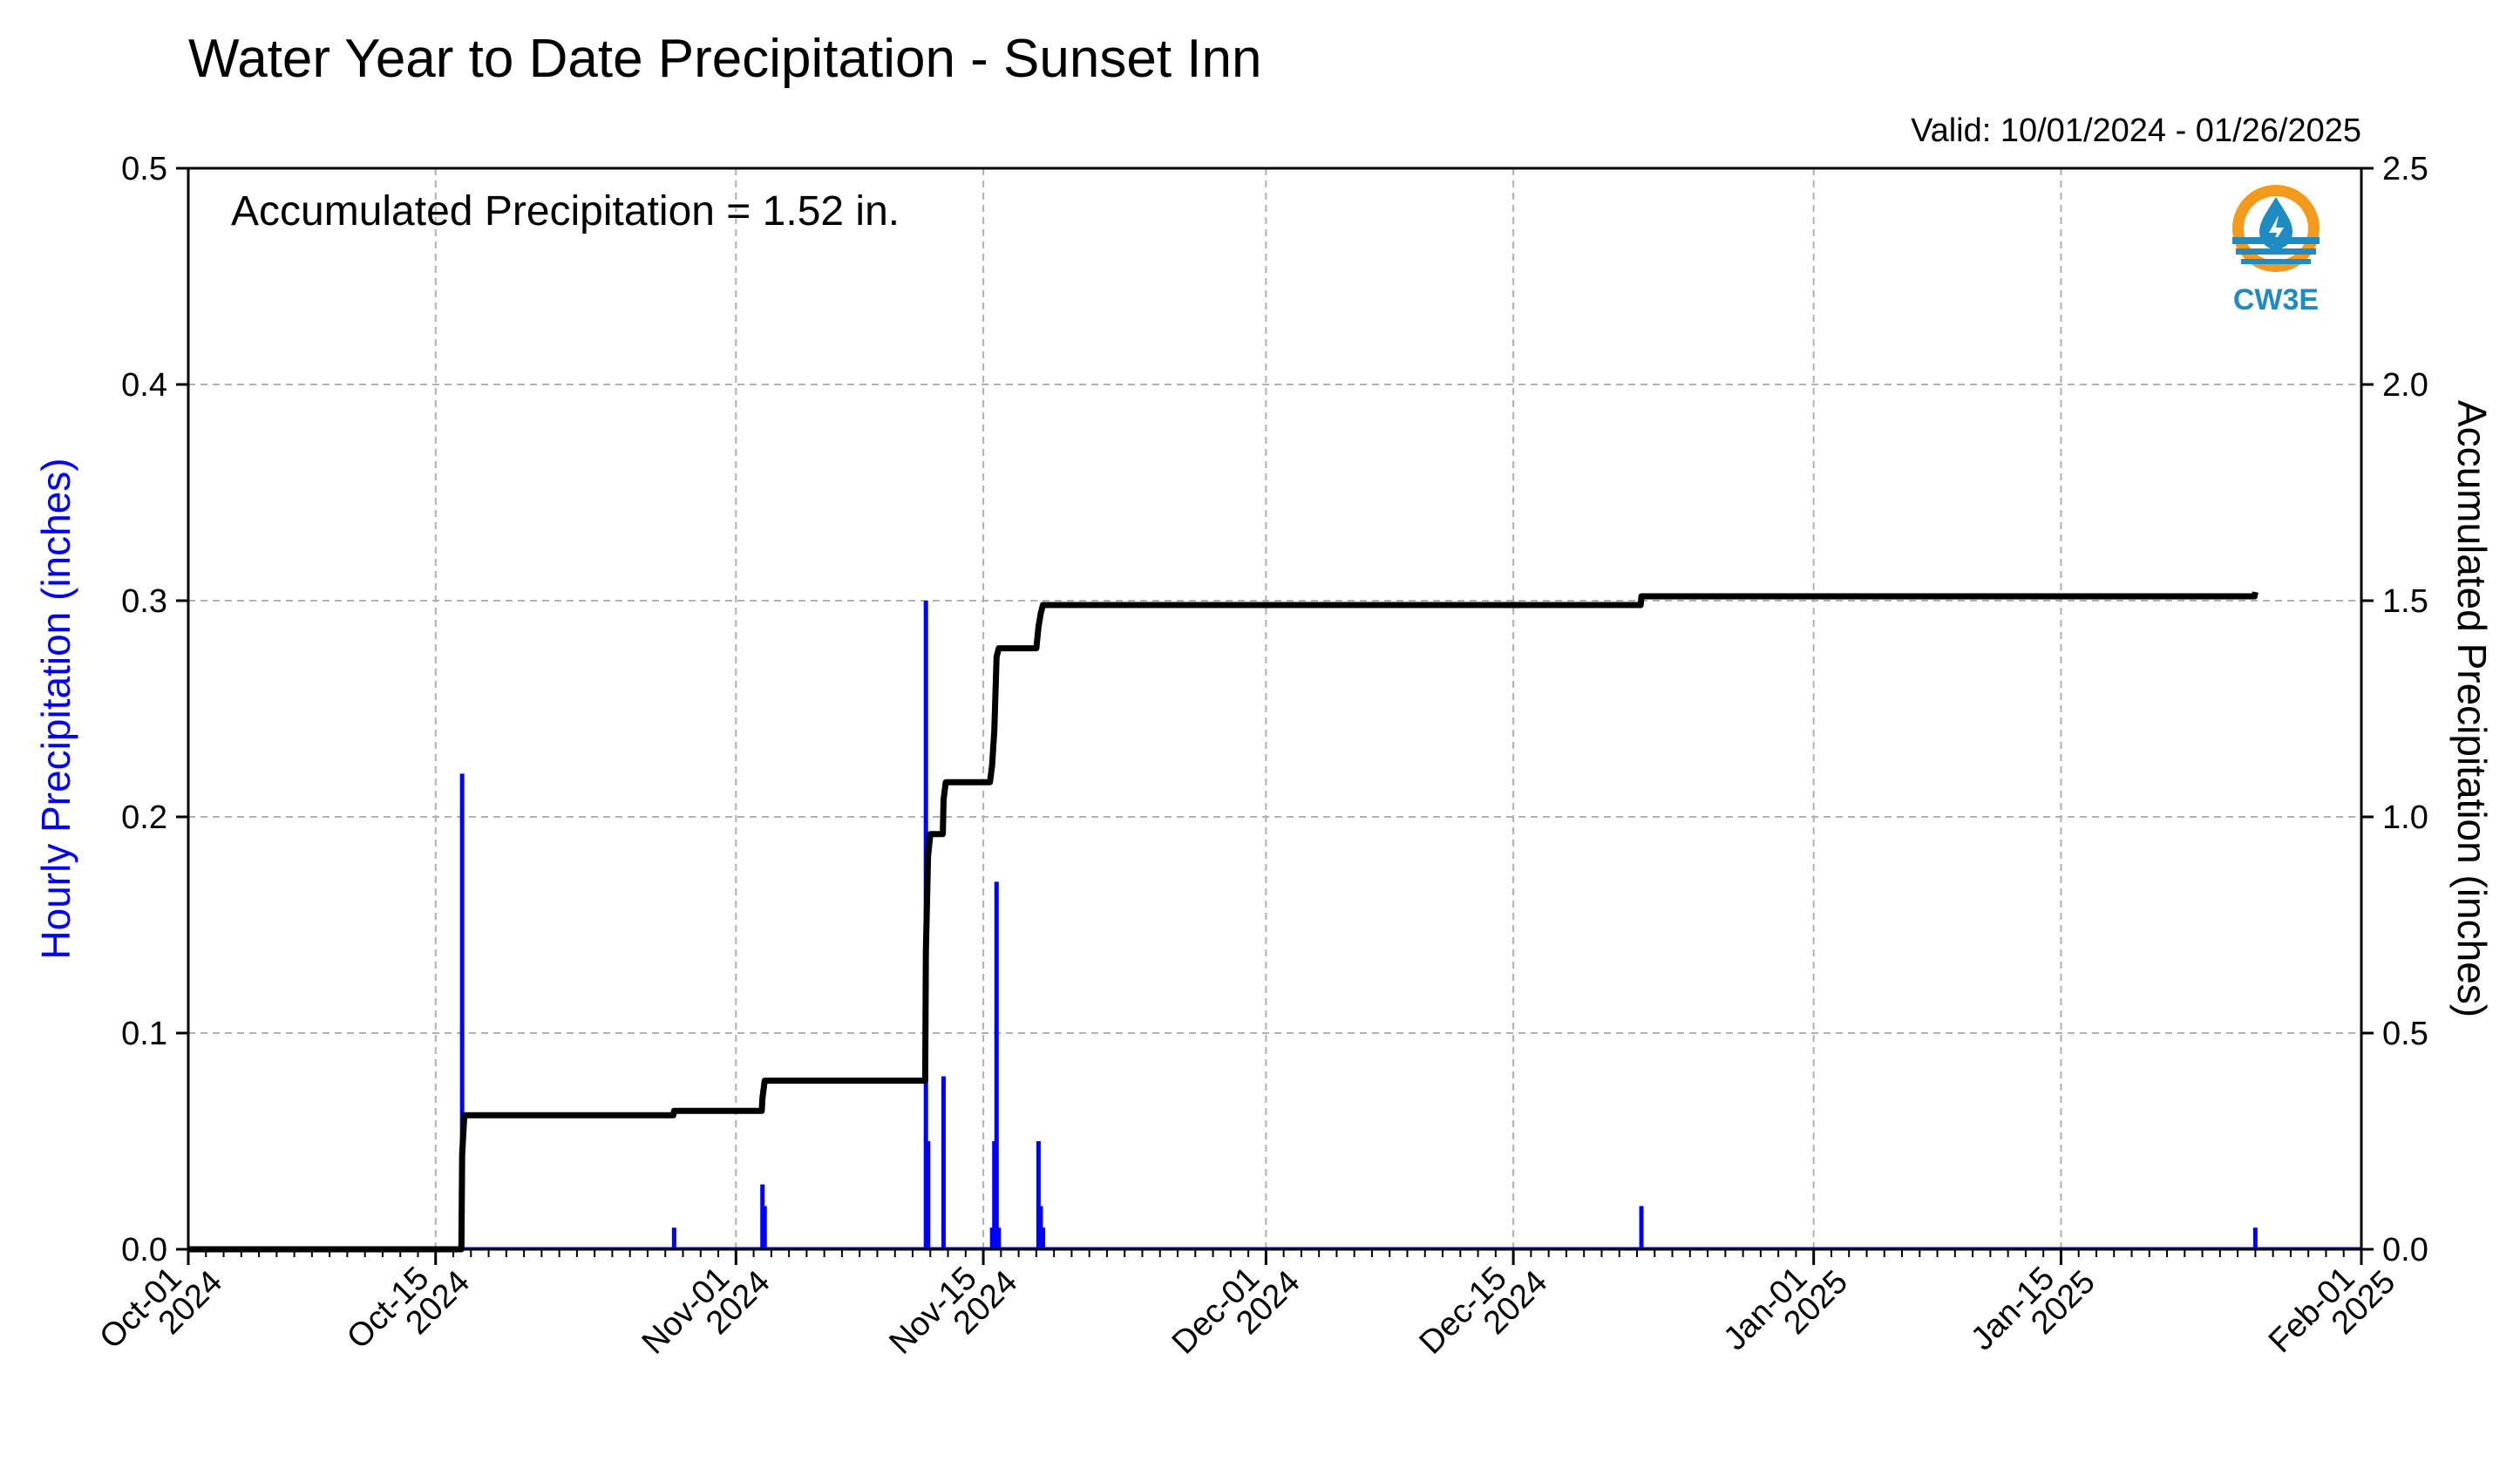 The image size is (2520, 1462). What do you see at coordinates (144, 1250) in the screenshot?
I see `y-tick-label: 0.0` at bounding box center [144, 1250].